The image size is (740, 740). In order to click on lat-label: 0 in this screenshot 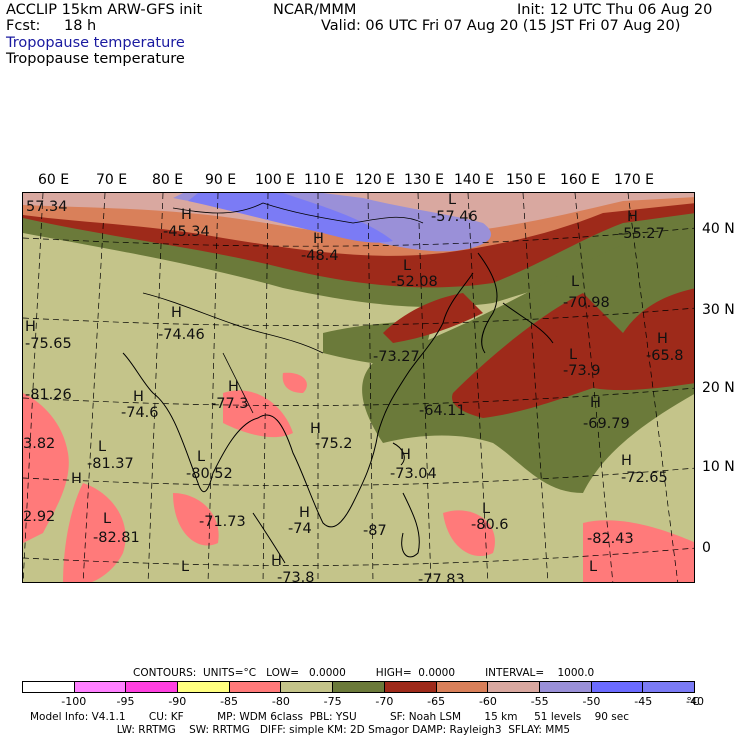, I will do `click(706, 548)`.